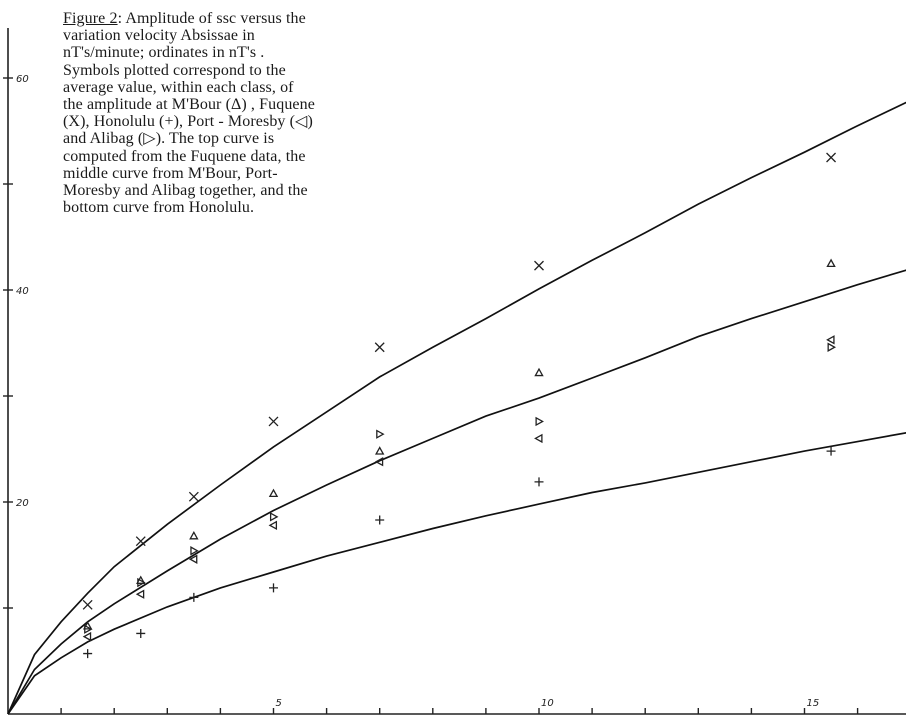 Image resolution: width=906 pixels, height=719 pixels. I want to click on x-tick-label: 15, so click(813, 703).